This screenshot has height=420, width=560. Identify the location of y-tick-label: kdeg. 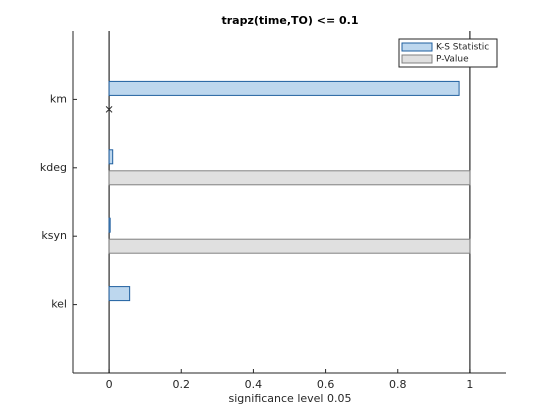
(53, 167).